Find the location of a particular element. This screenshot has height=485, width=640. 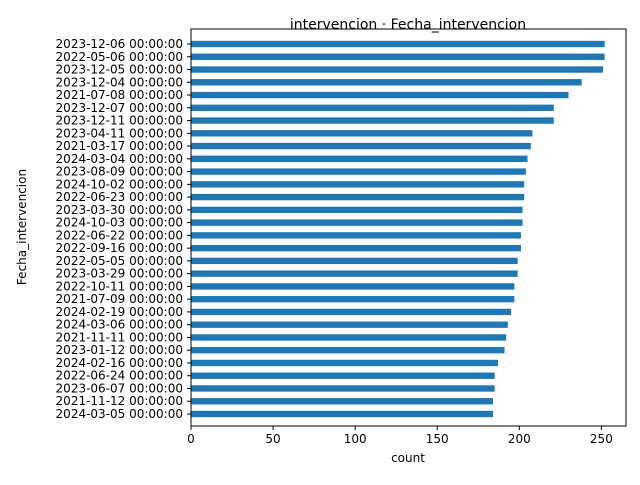

y-tick-label: 2023-08-09 00:00:00 is located at coordinates (119, 172).